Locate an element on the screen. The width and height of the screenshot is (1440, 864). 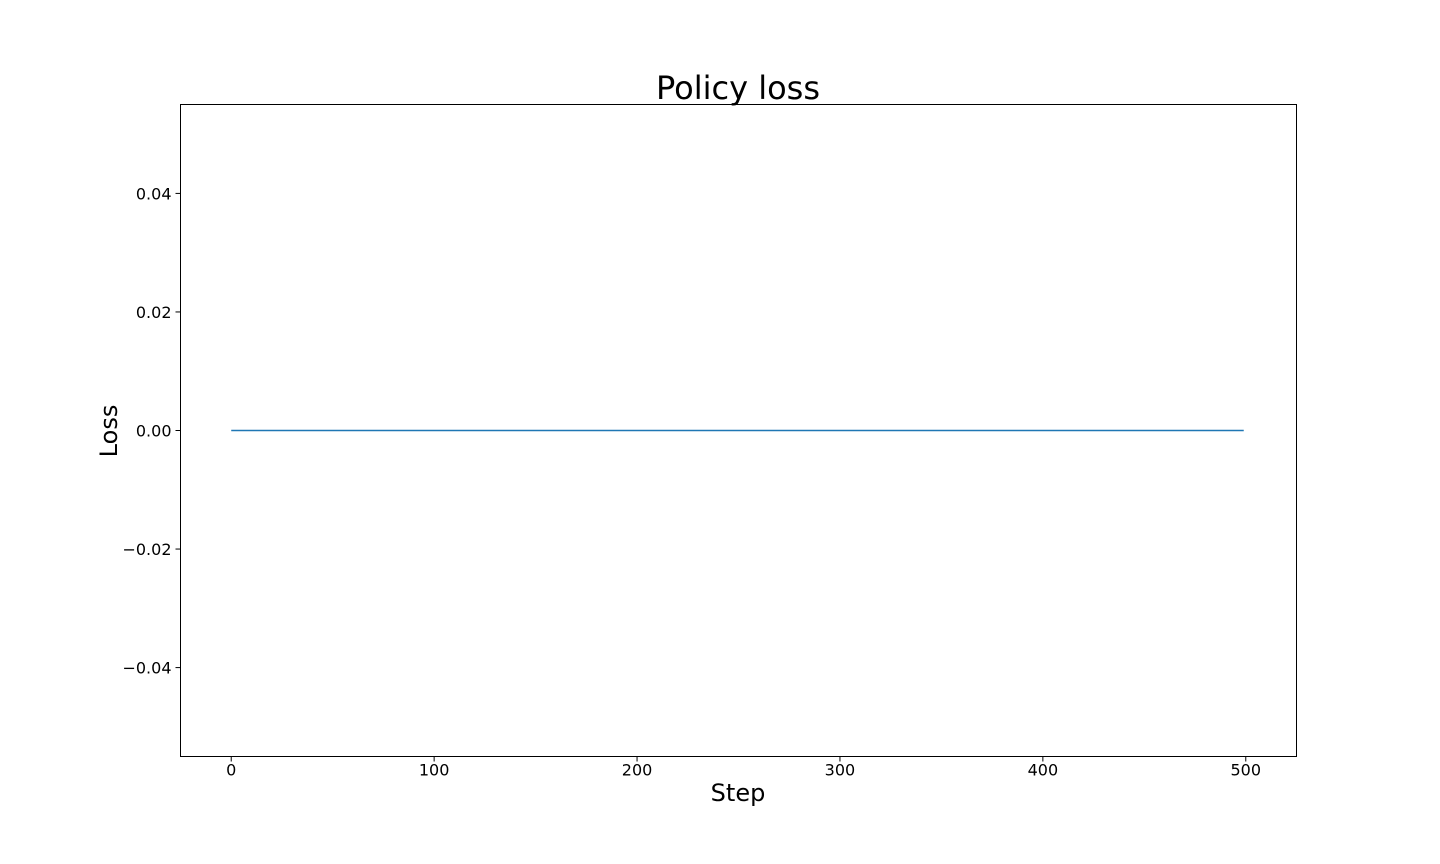
x-axis-ticks: 0 100 200 300 400 500 is located at coordinates (743, 768).